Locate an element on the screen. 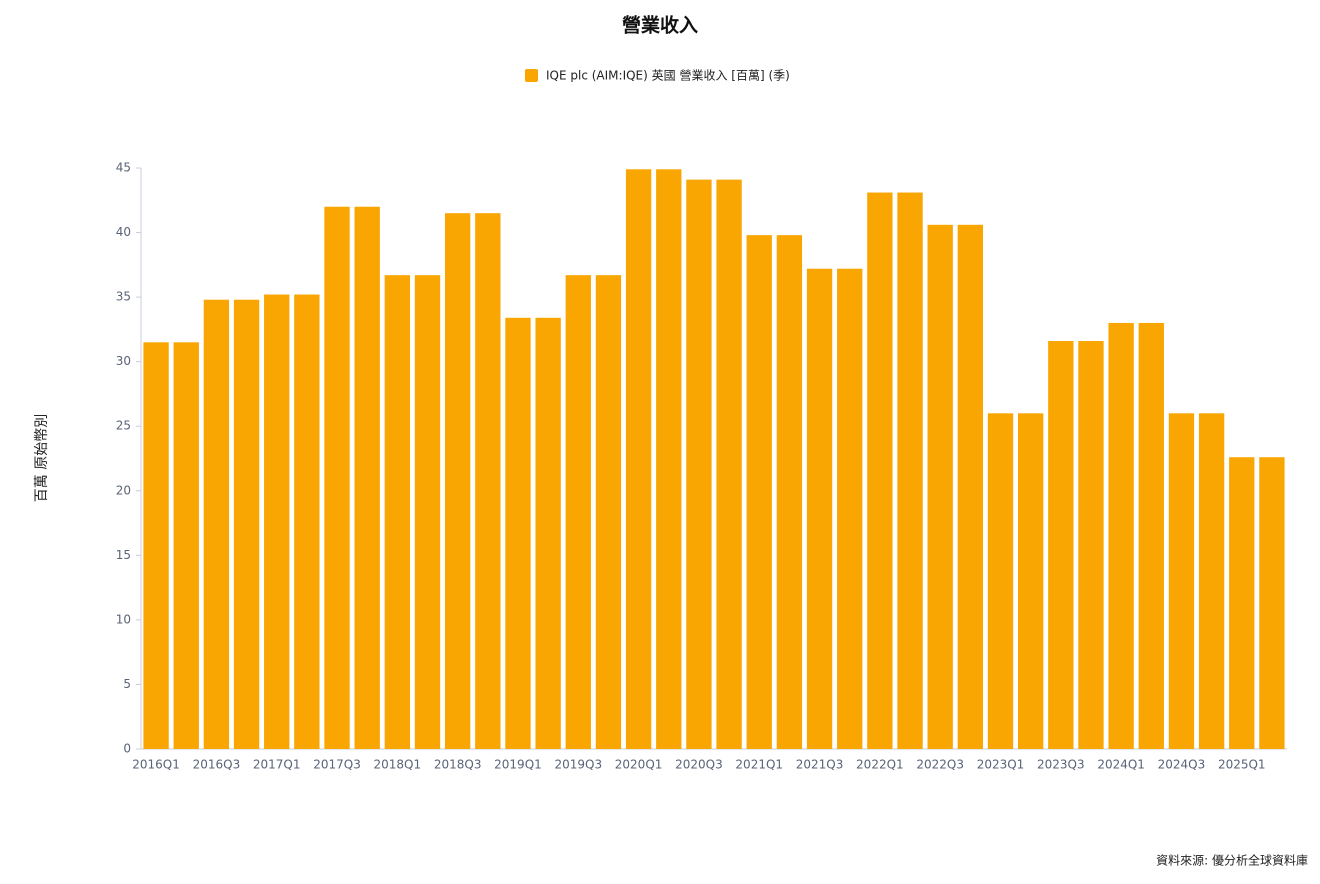 The width and height of the screenshot is (1320, 884). y-tick-label: 35 is located at coordinates (123, 297).